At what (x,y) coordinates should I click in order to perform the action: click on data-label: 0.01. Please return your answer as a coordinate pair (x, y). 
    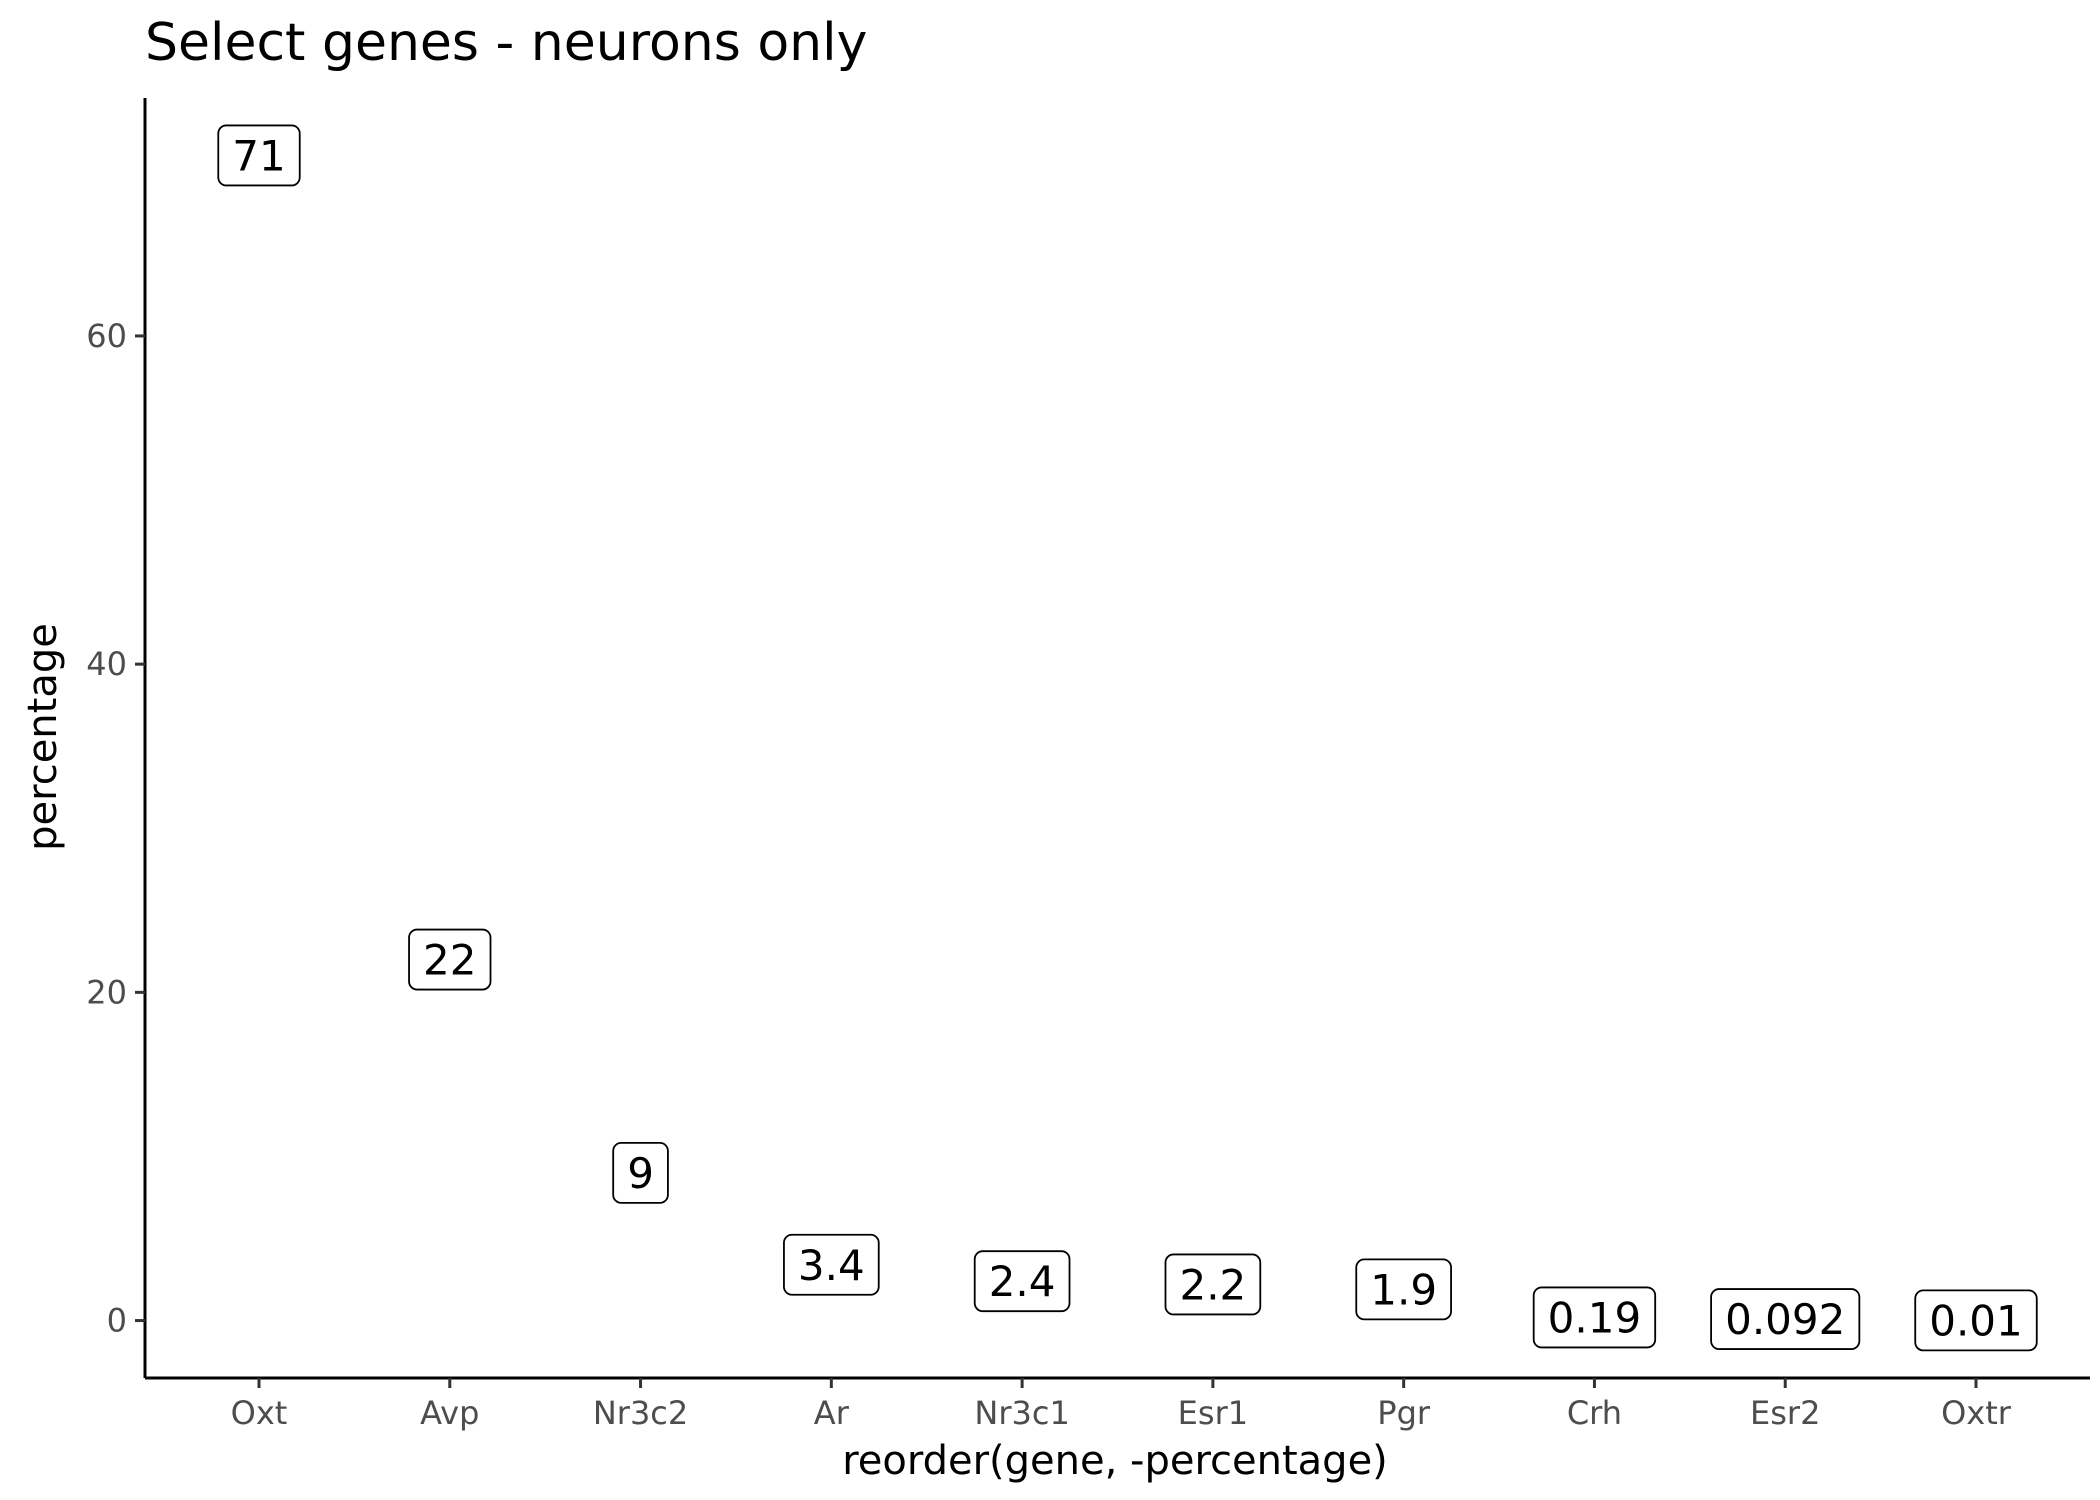
    Looking at the image, I should click on (1976, 1320).